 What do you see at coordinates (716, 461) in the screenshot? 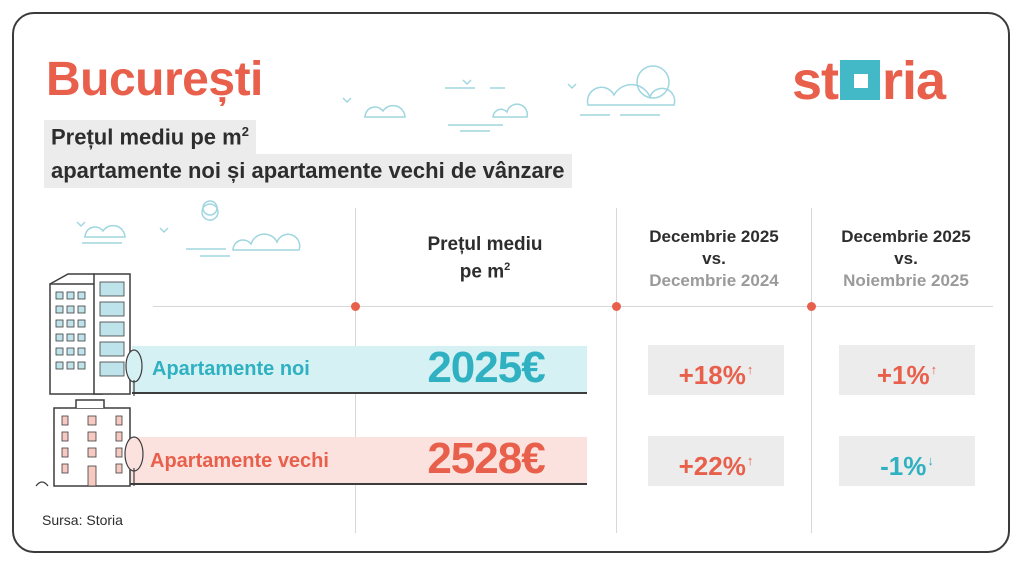
I see `yoy-change-old: +22%↑` at bounding box center [716, 461].